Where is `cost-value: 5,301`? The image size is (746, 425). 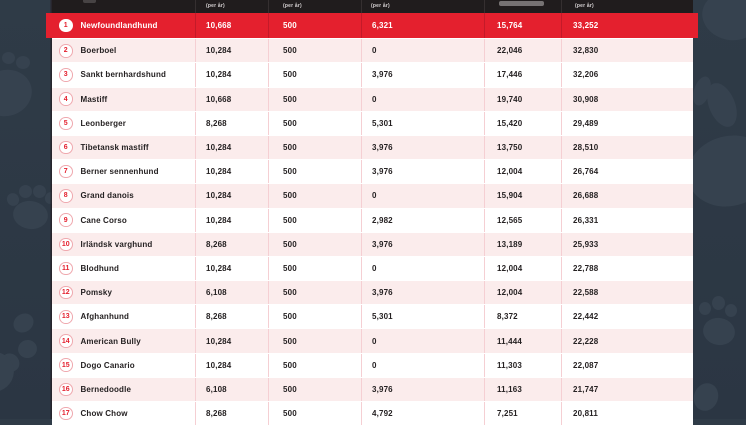
cost-value: 5,301 is located at coordinates (422, 317).